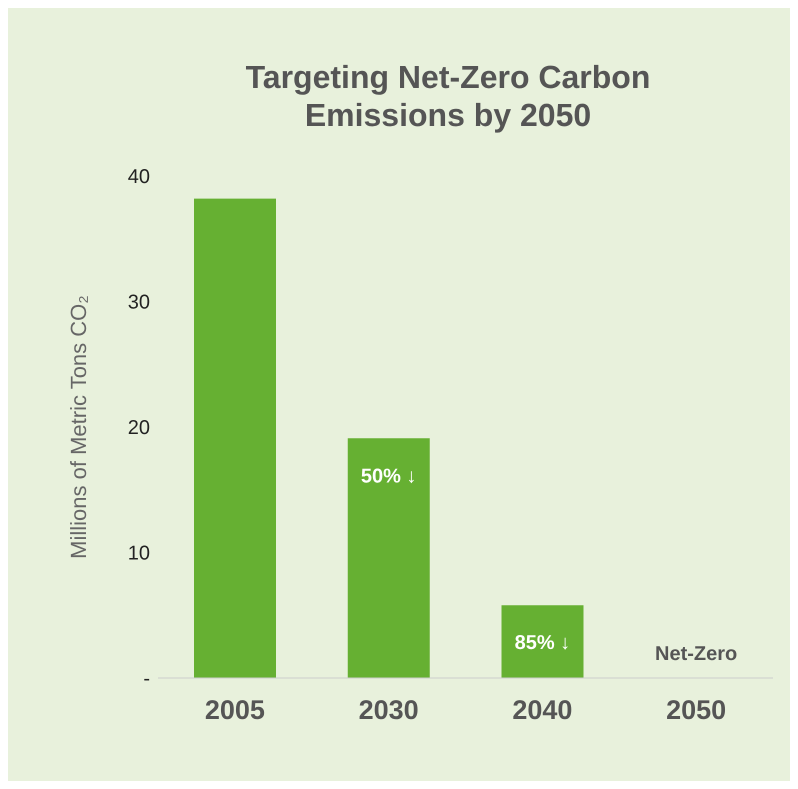 This screenshot has width=798, height=789. I want to click on x-tick-label: 2030, so click(388, 710).